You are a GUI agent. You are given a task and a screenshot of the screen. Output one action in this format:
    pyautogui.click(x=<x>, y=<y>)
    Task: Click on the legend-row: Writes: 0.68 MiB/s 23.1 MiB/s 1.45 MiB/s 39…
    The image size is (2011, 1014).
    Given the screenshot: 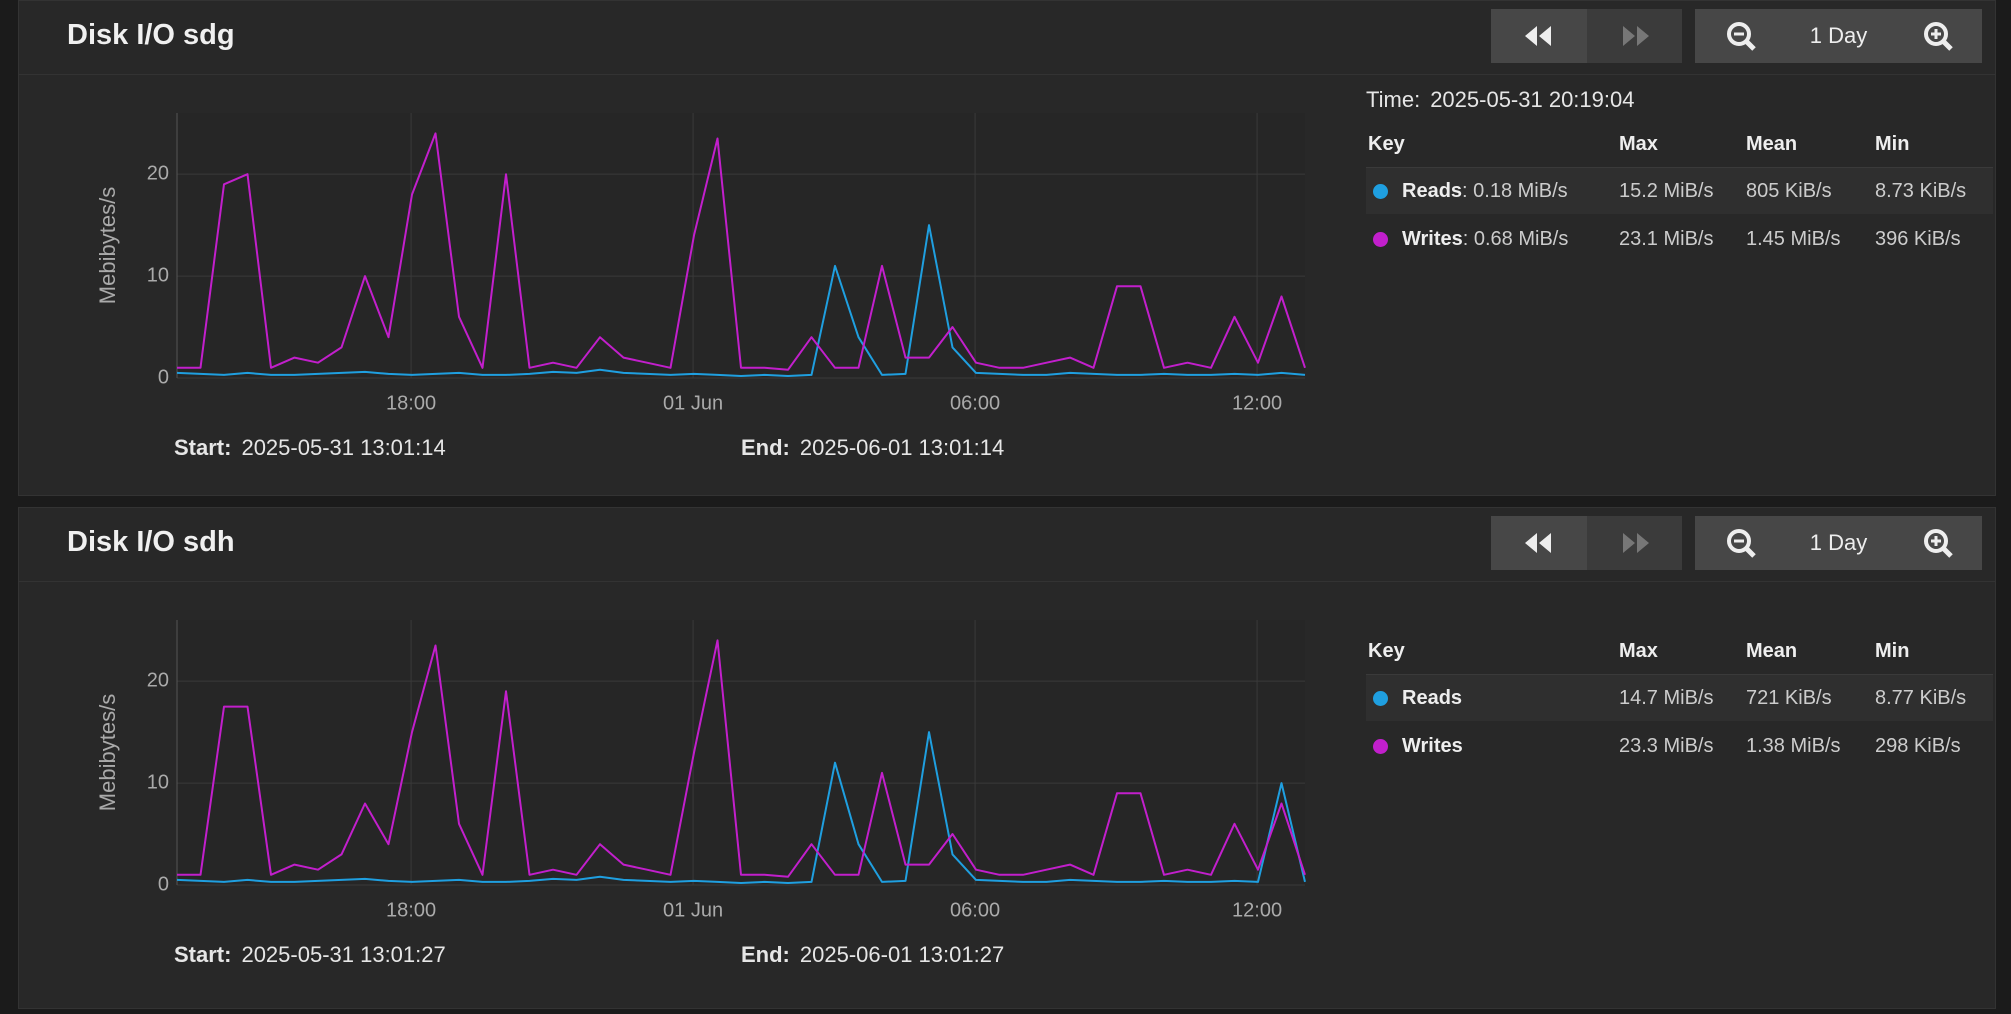 What is the action you would take?
    pyautogui.click(x=1679, y=239)
    